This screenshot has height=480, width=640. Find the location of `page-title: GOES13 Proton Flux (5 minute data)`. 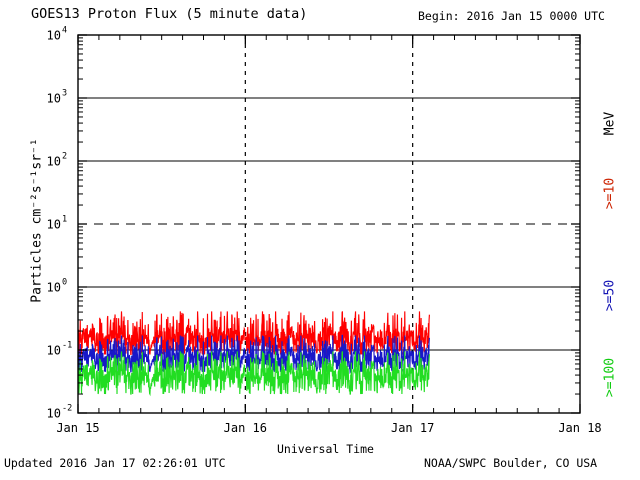

page-title: GOES13 Proton Flux (5 minute data) is located at coordinates (169, 14).